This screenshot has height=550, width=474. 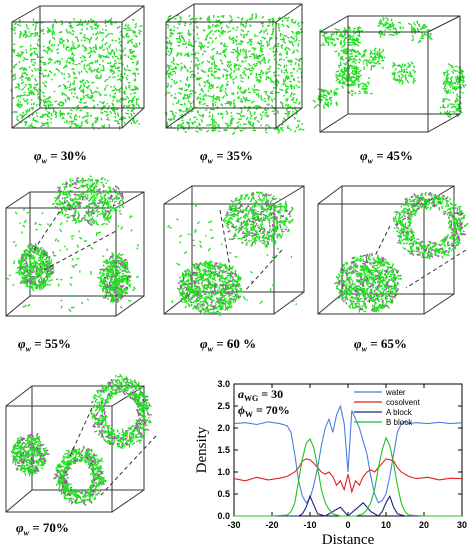 What do you see at coordinates (386, 525) in the screenshot?
I see `x-tick-label: 10` at bounding box center [386, 525].